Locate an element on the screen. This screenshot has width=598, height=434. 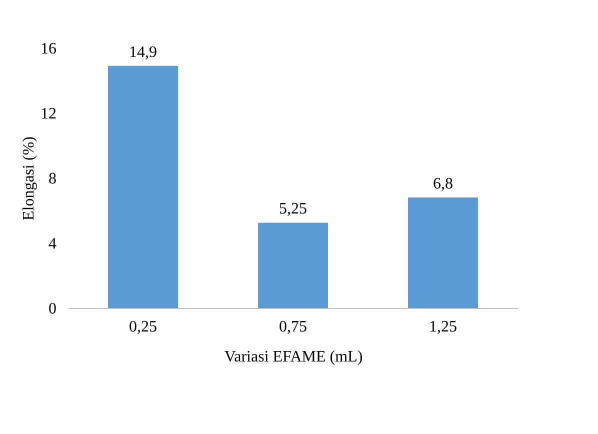
y-tick-label: 16 is located at coordinates (48, 49).